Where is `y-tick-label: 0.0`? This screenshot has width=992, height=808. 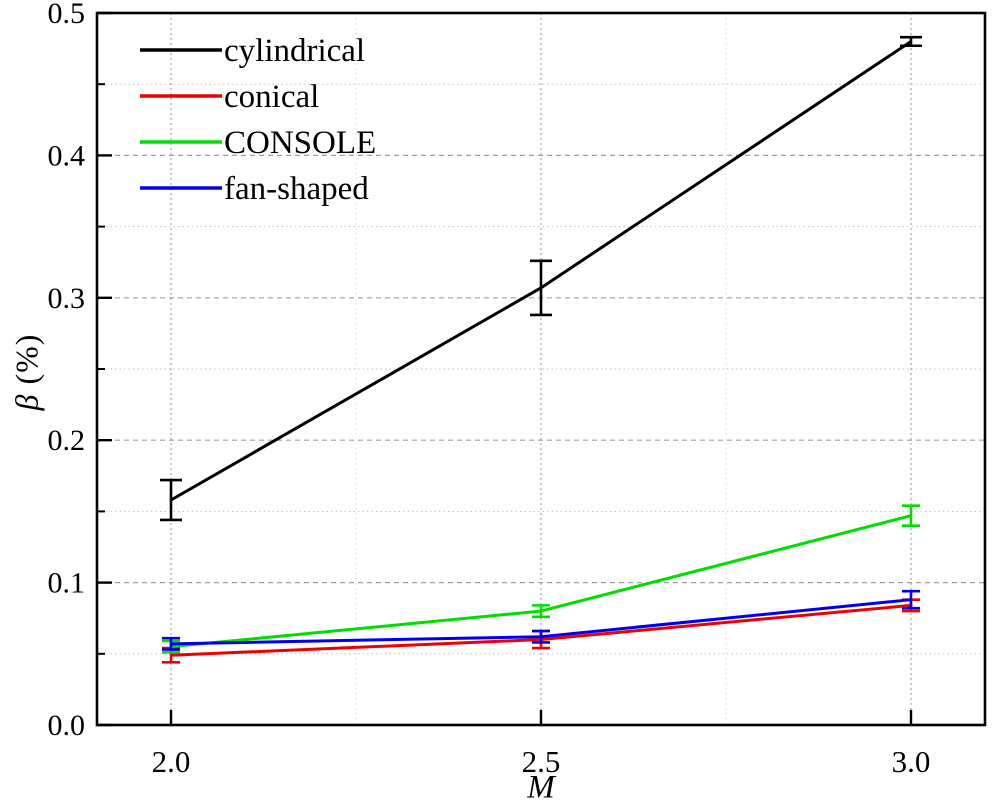
y-tick-label: 0.0 is located at coordinates (67, 725).